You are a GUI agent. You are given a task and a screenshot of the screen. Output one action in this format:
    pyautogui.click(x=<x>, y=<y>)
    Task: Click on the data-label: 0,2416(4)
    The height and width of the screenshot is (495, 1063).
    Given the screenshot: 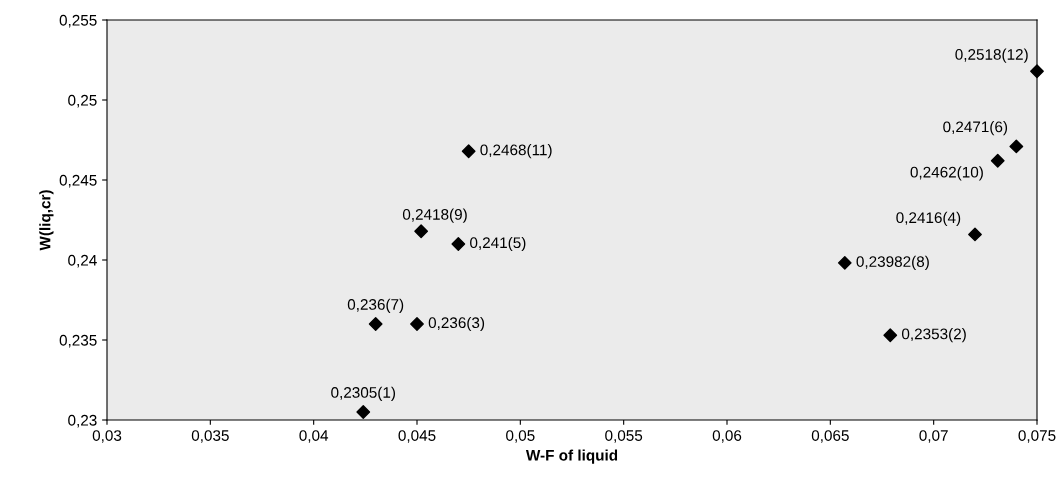 What is the action you would take?
    pyautogui.click(x=928, y=219)
    